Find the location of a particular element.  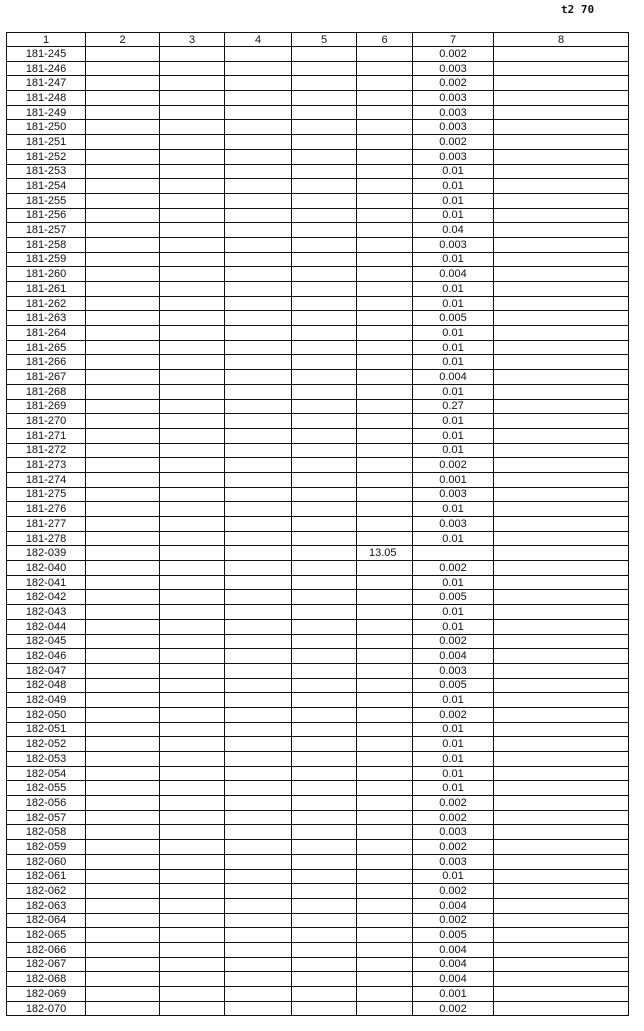

table-row: 182-057 0.002 is located at coordinates (317, 817).